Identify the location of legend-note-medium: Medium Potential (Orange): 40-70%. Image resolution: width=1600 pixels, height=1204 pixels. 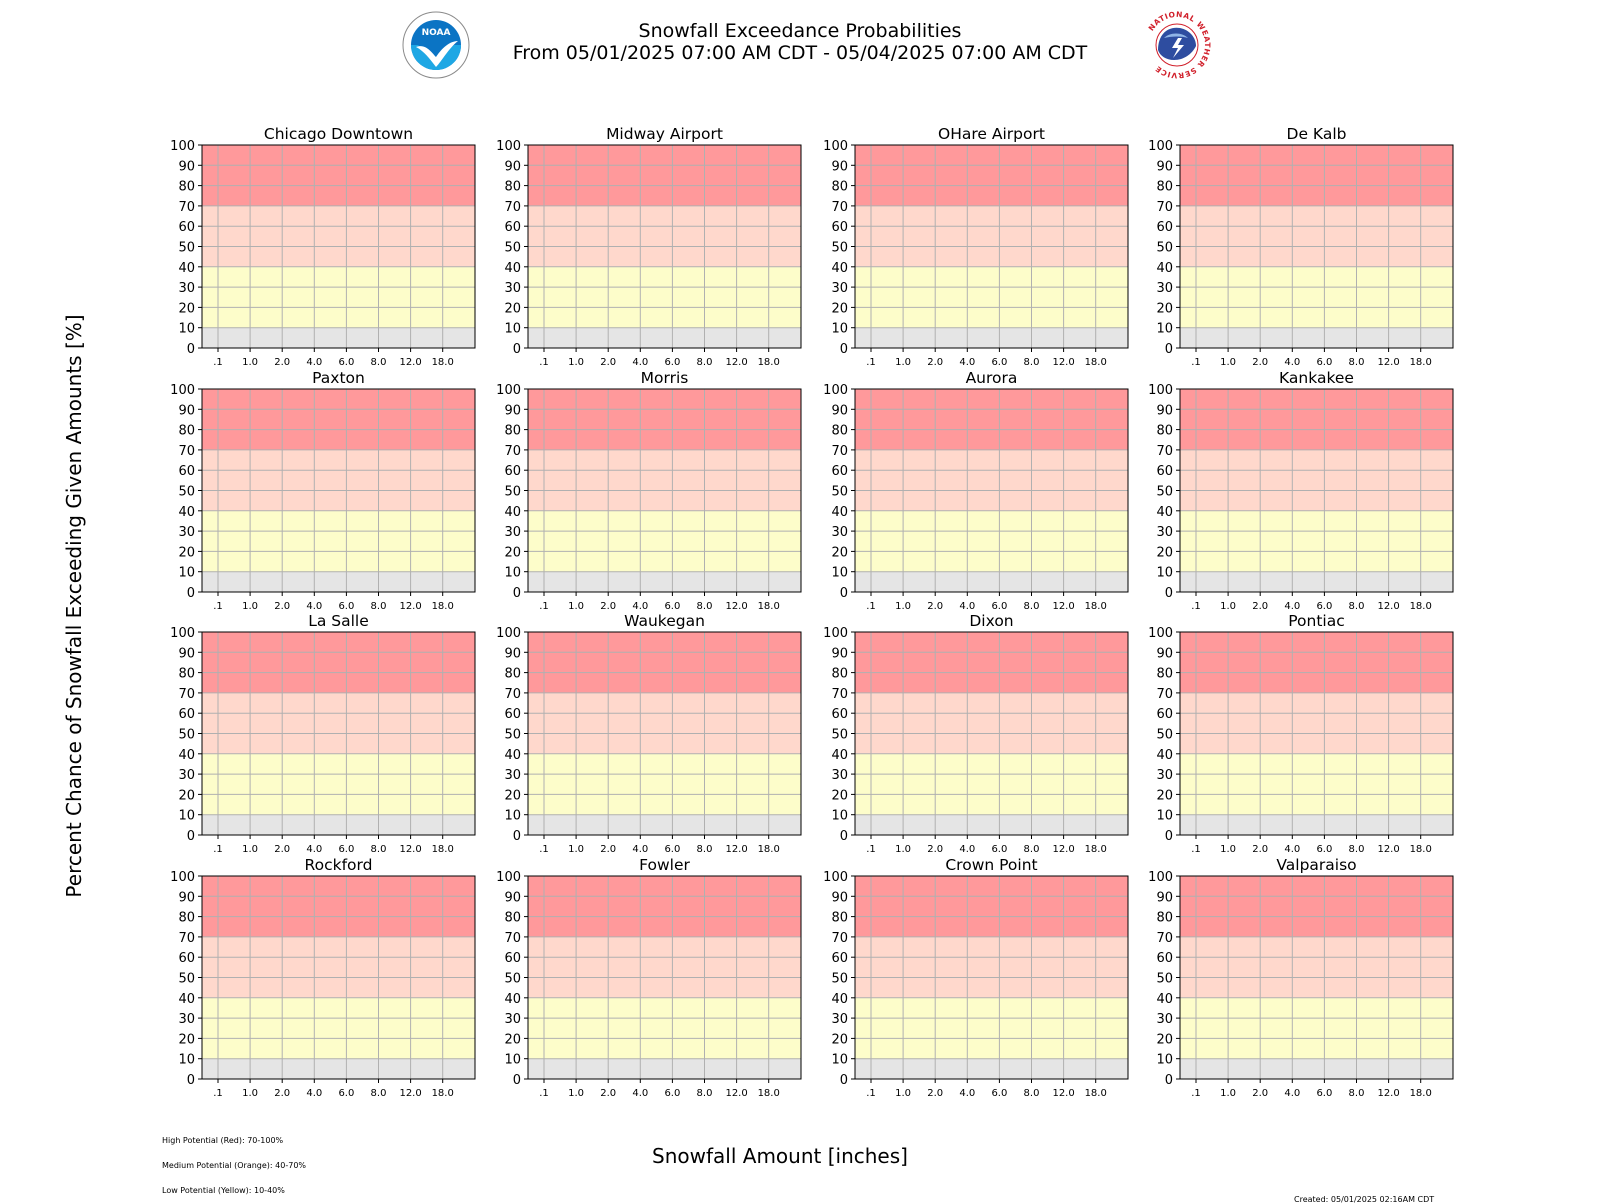
(234, 1165).